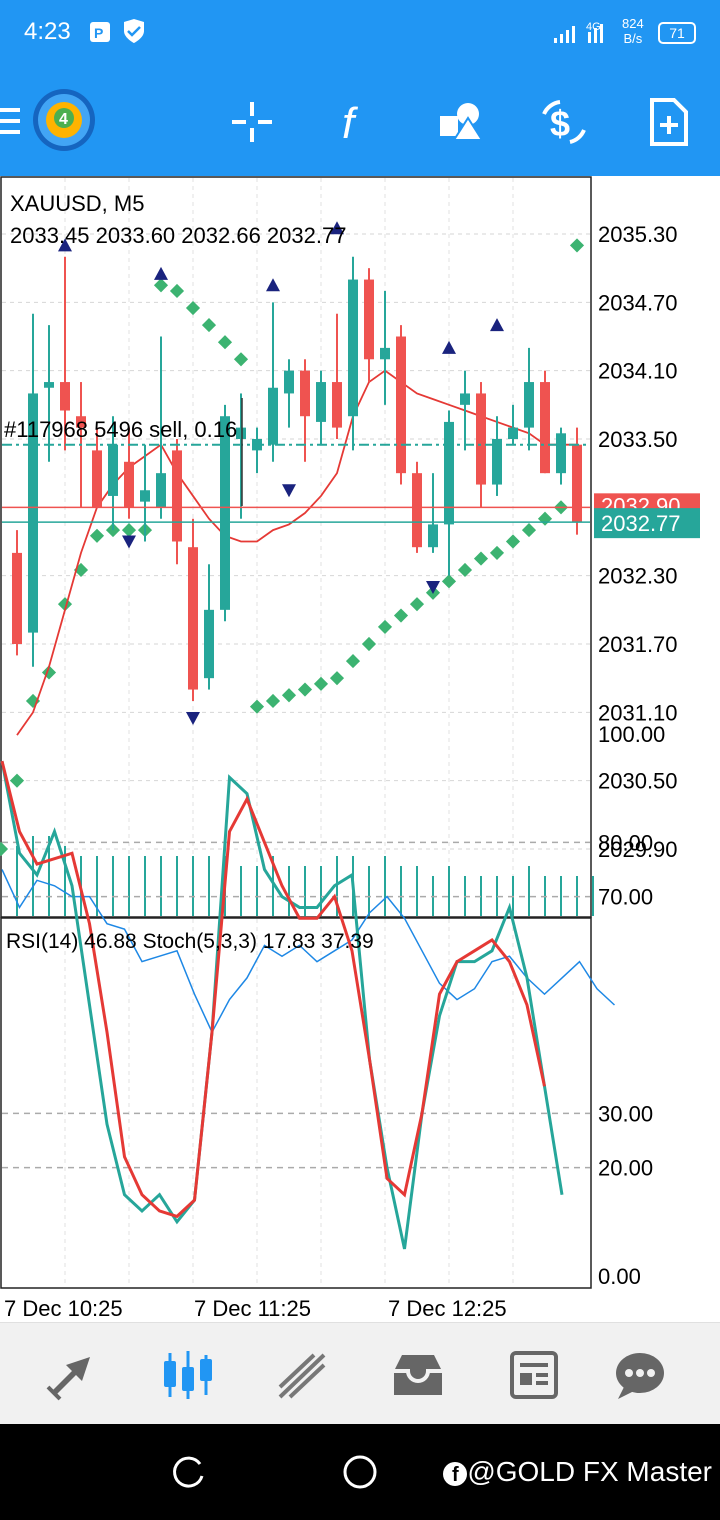  What do you see at coordinates (188, 1474) in the screenshot?
I see `recent-apps-icon` at bounding box center [188, 1474].